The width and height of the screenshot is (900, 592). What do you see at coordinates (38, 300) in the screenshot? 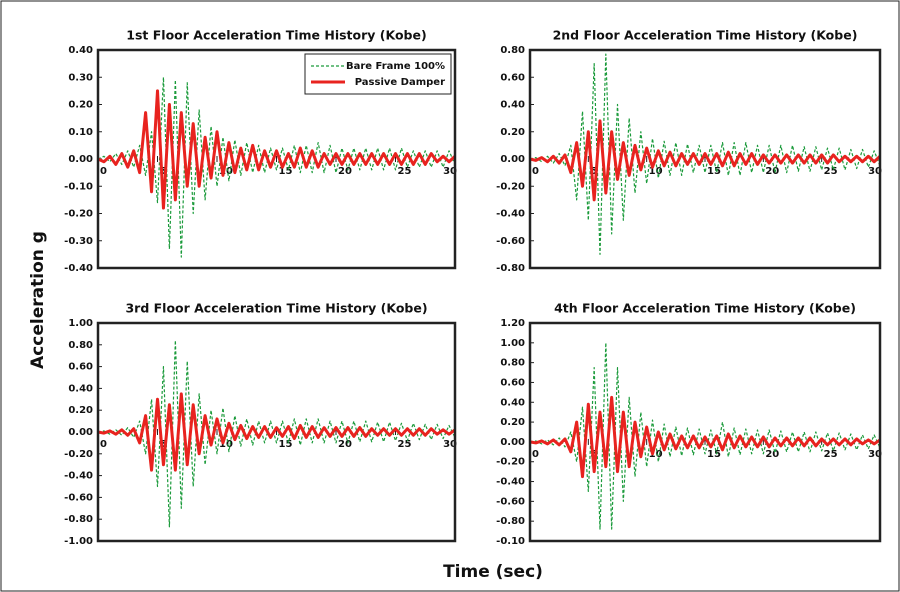
I see `y-axis-title: Acceleration g` at bounding box center [38, 300].